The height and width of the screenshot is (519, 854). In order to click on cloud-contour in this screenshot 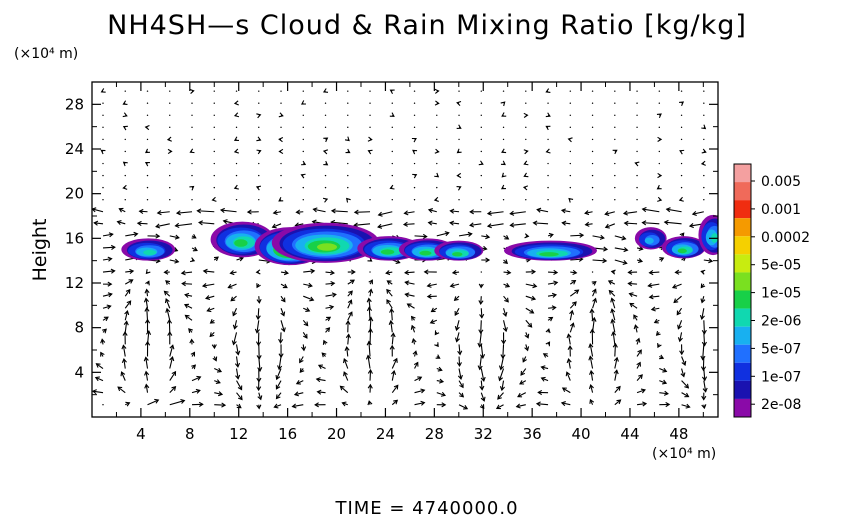, I will do `click(682, 251)`.